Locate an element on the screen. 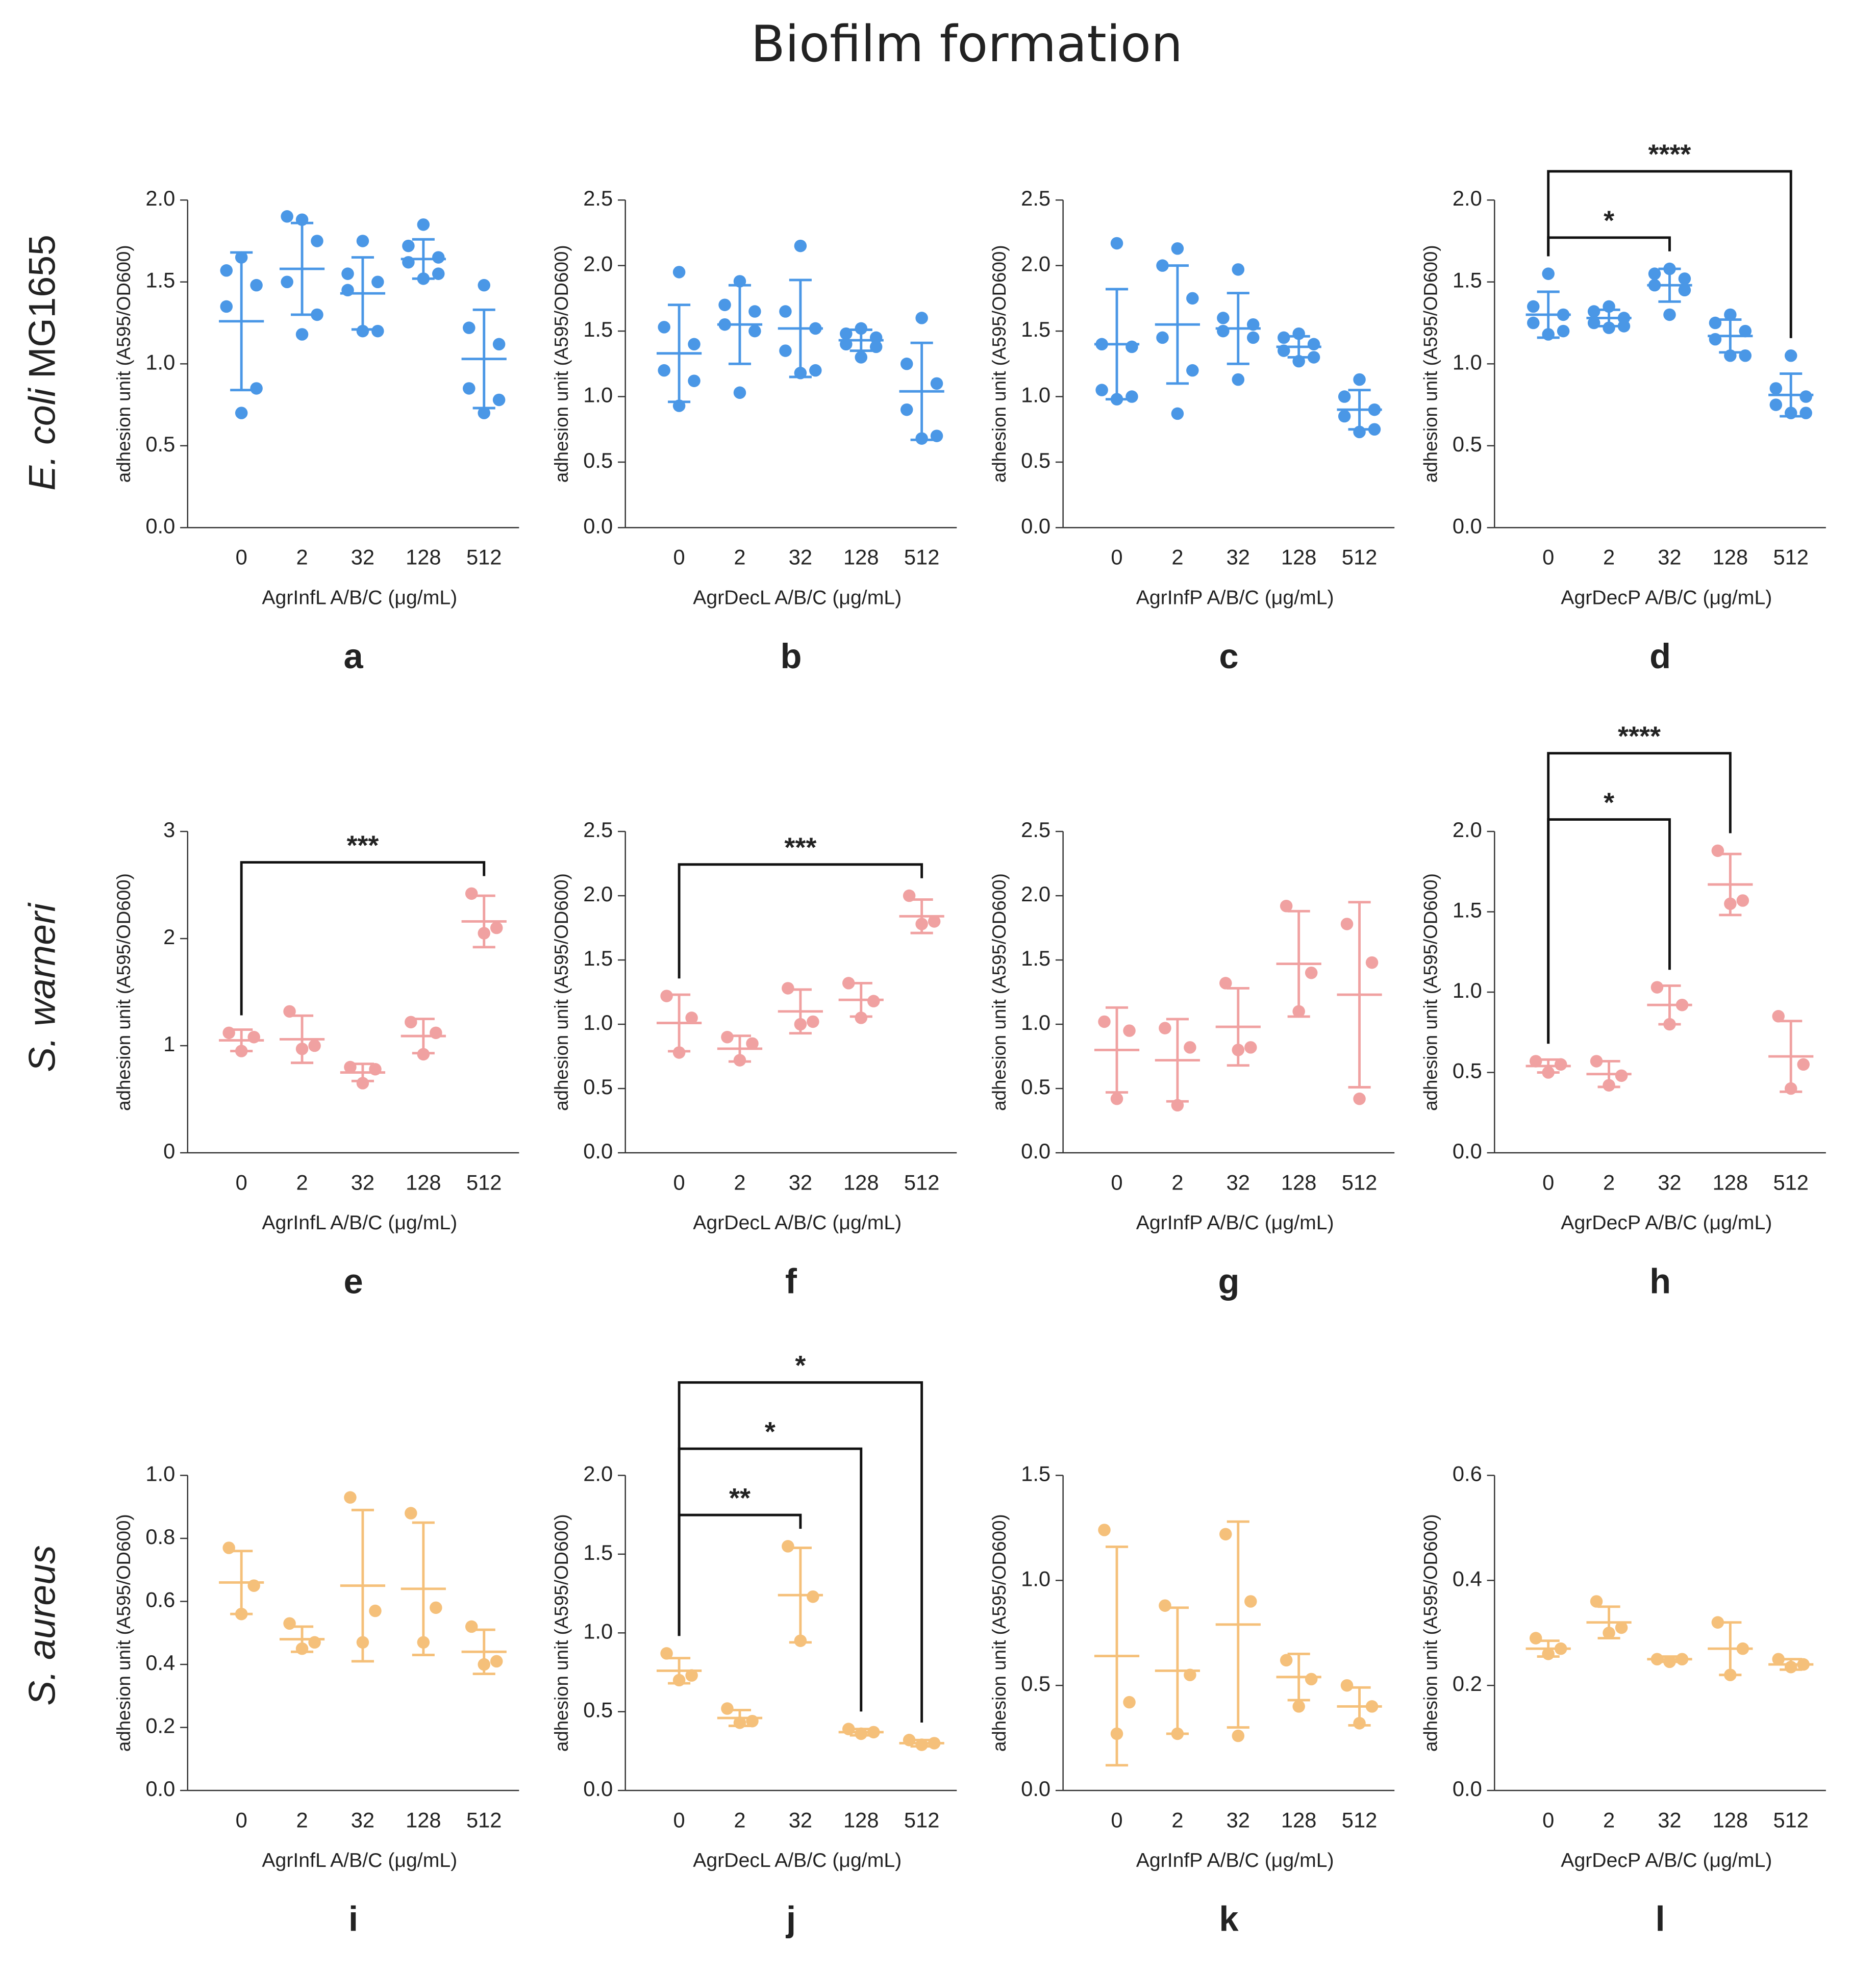 This screenshot has width=1876, height=1973. species: E. coli is located at coordinates (42, 439).